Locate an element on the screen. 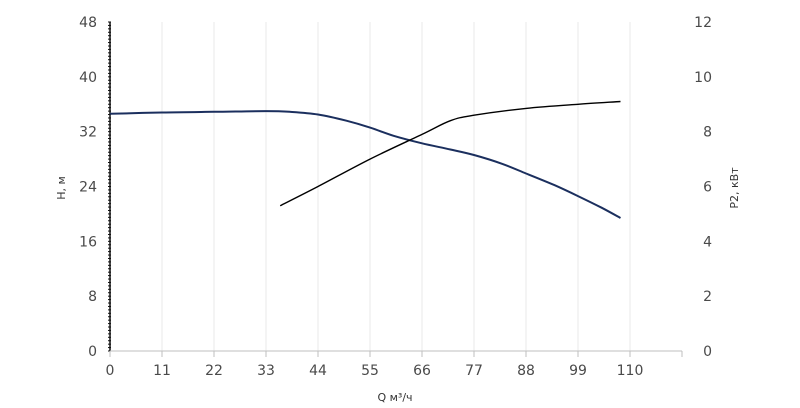 This screenshot has height=408, width=800. y-tick-label: 16 is located at coordinates (88, 242).